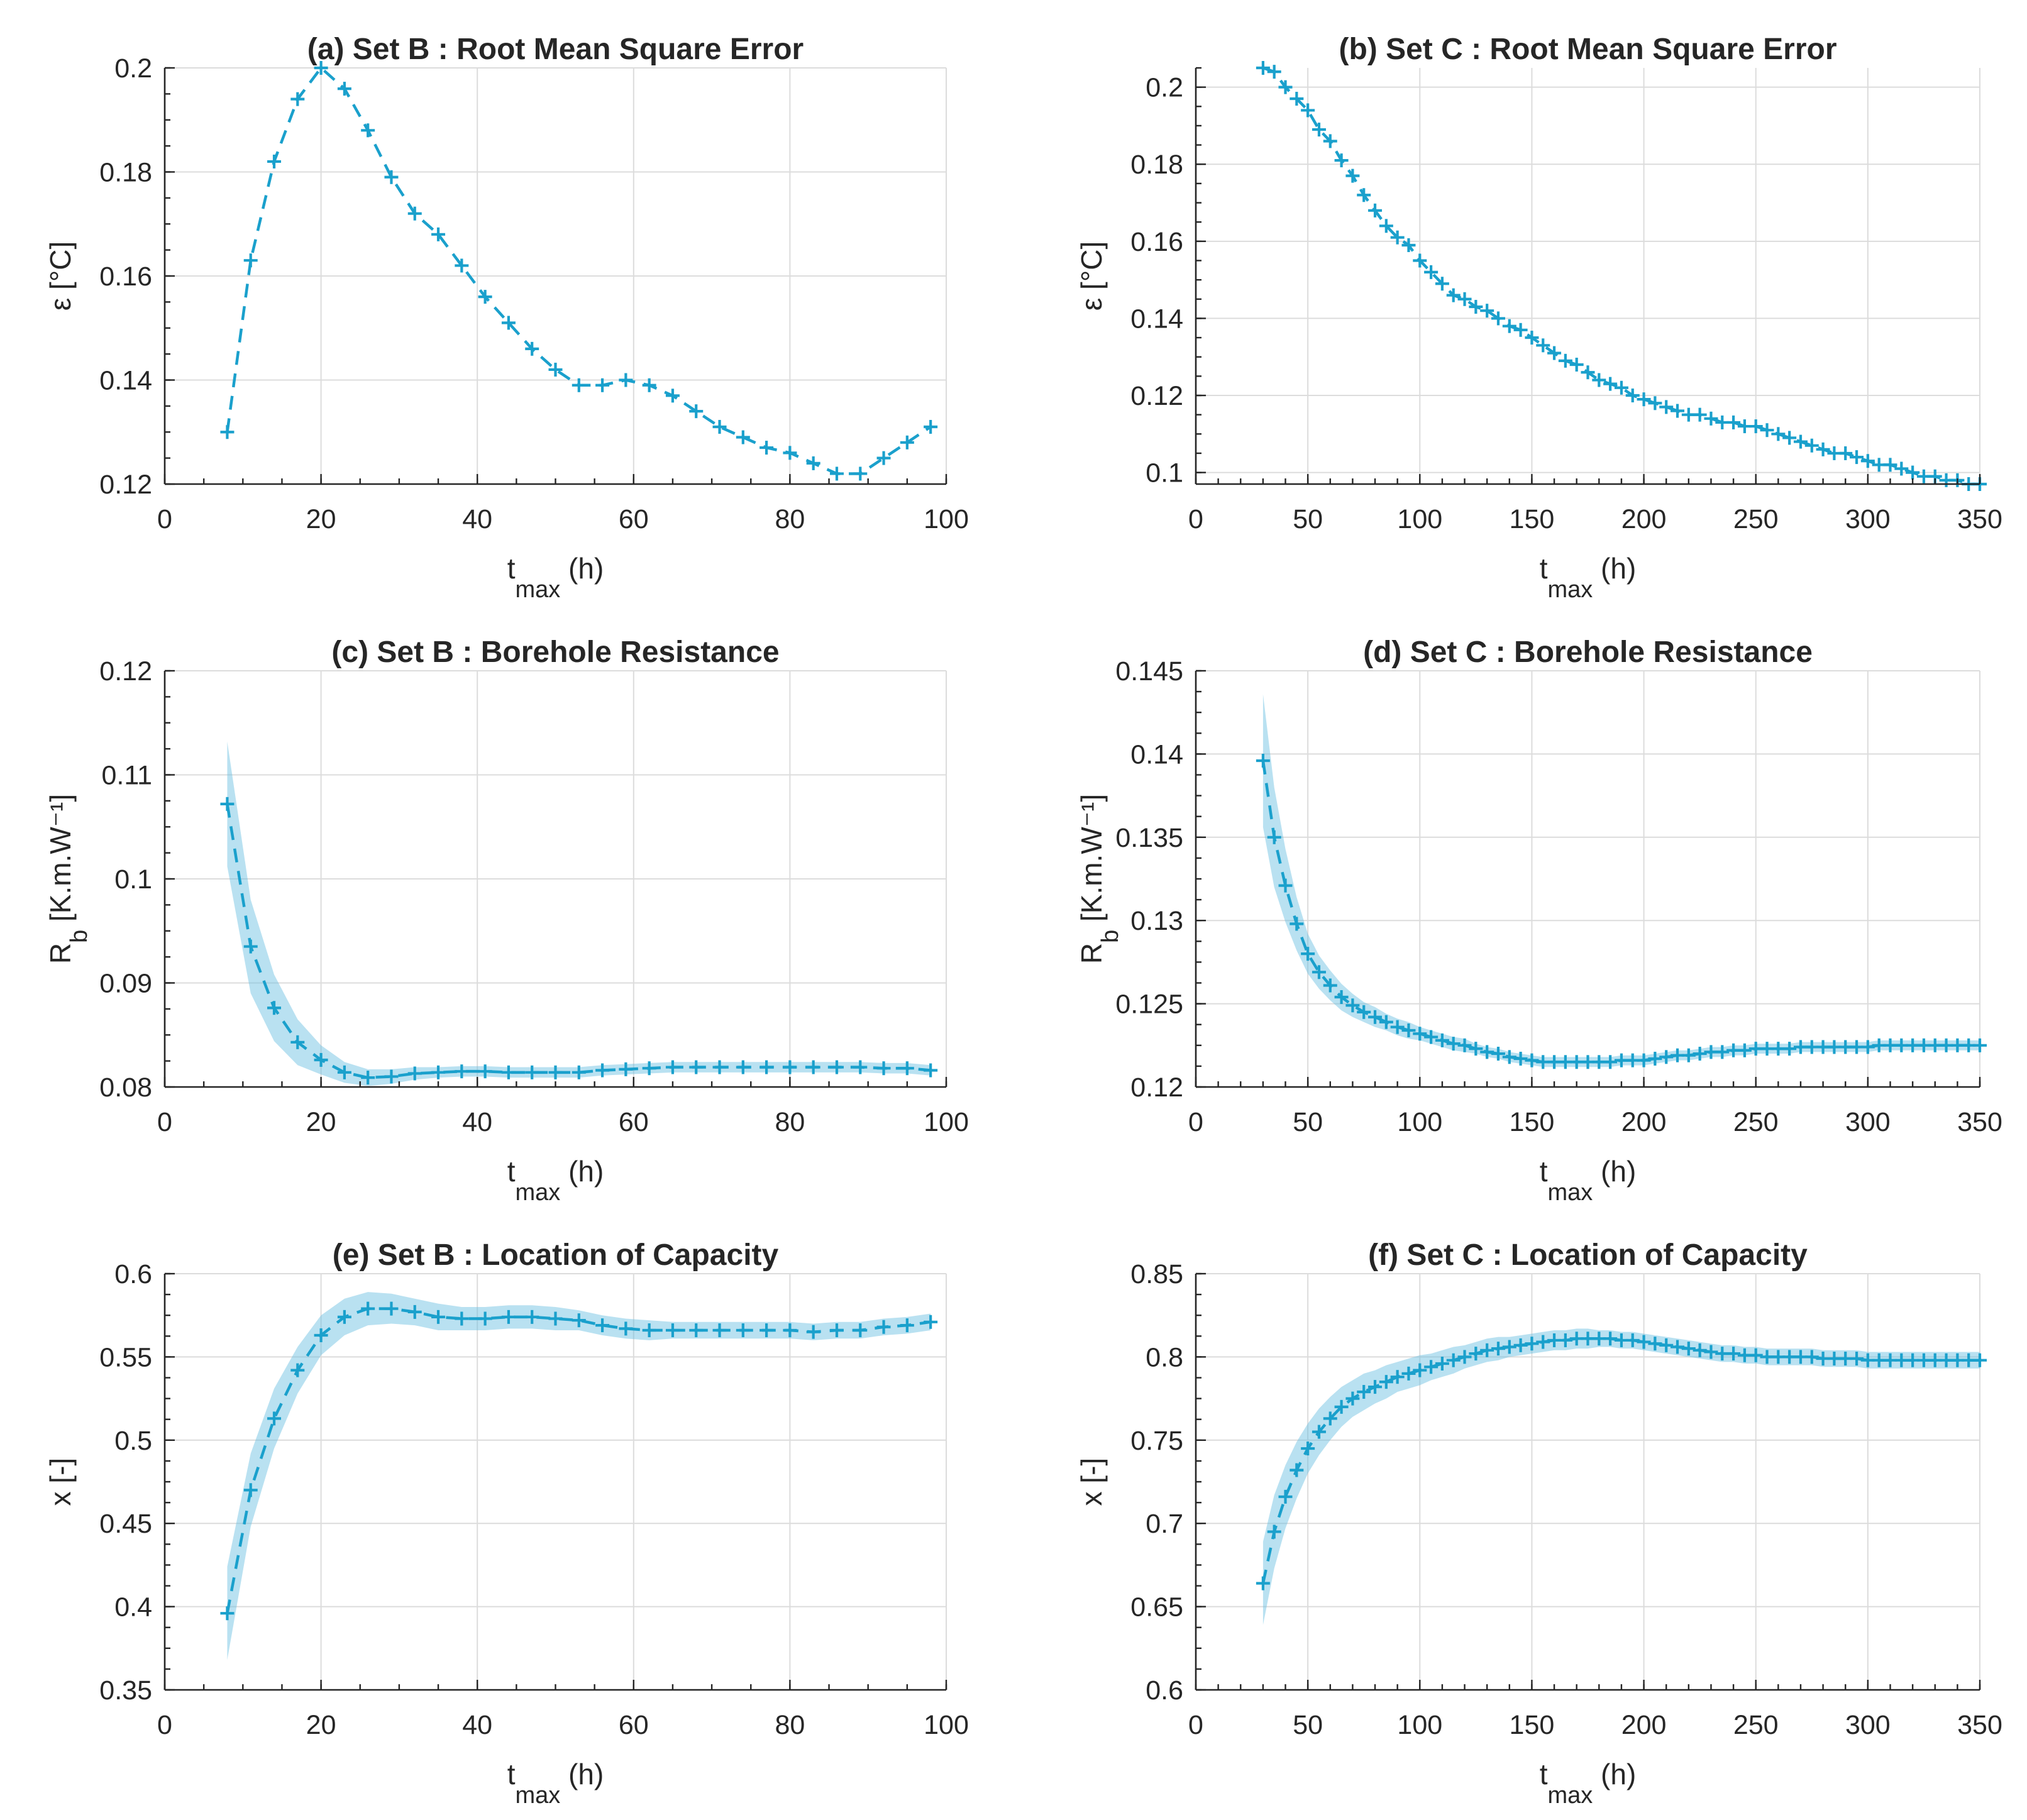  What do you see at coordinates (1149, 1005) in the screenshot?
I see `y-tick-label: 0.125` at bounding box center [1149, 1005].